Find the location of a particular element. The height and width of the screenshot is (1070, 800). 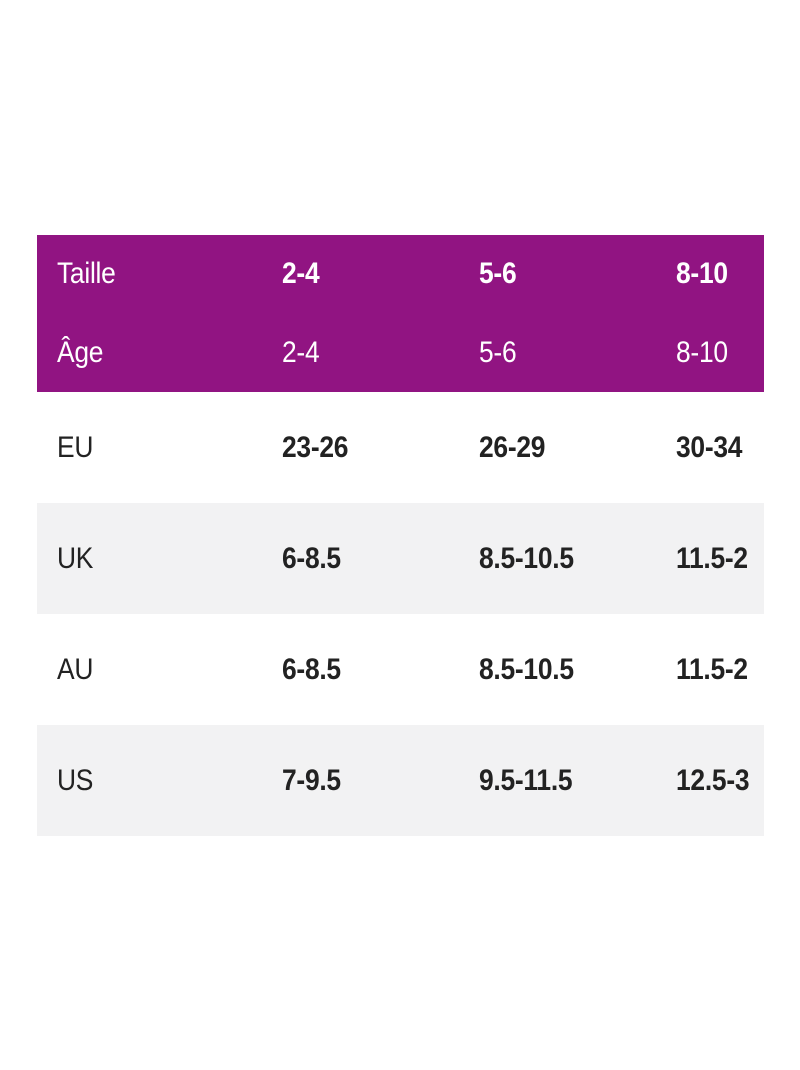

table-row-eu: EU 23-26 26-29 30-34 is located at coordinates (400, 447).